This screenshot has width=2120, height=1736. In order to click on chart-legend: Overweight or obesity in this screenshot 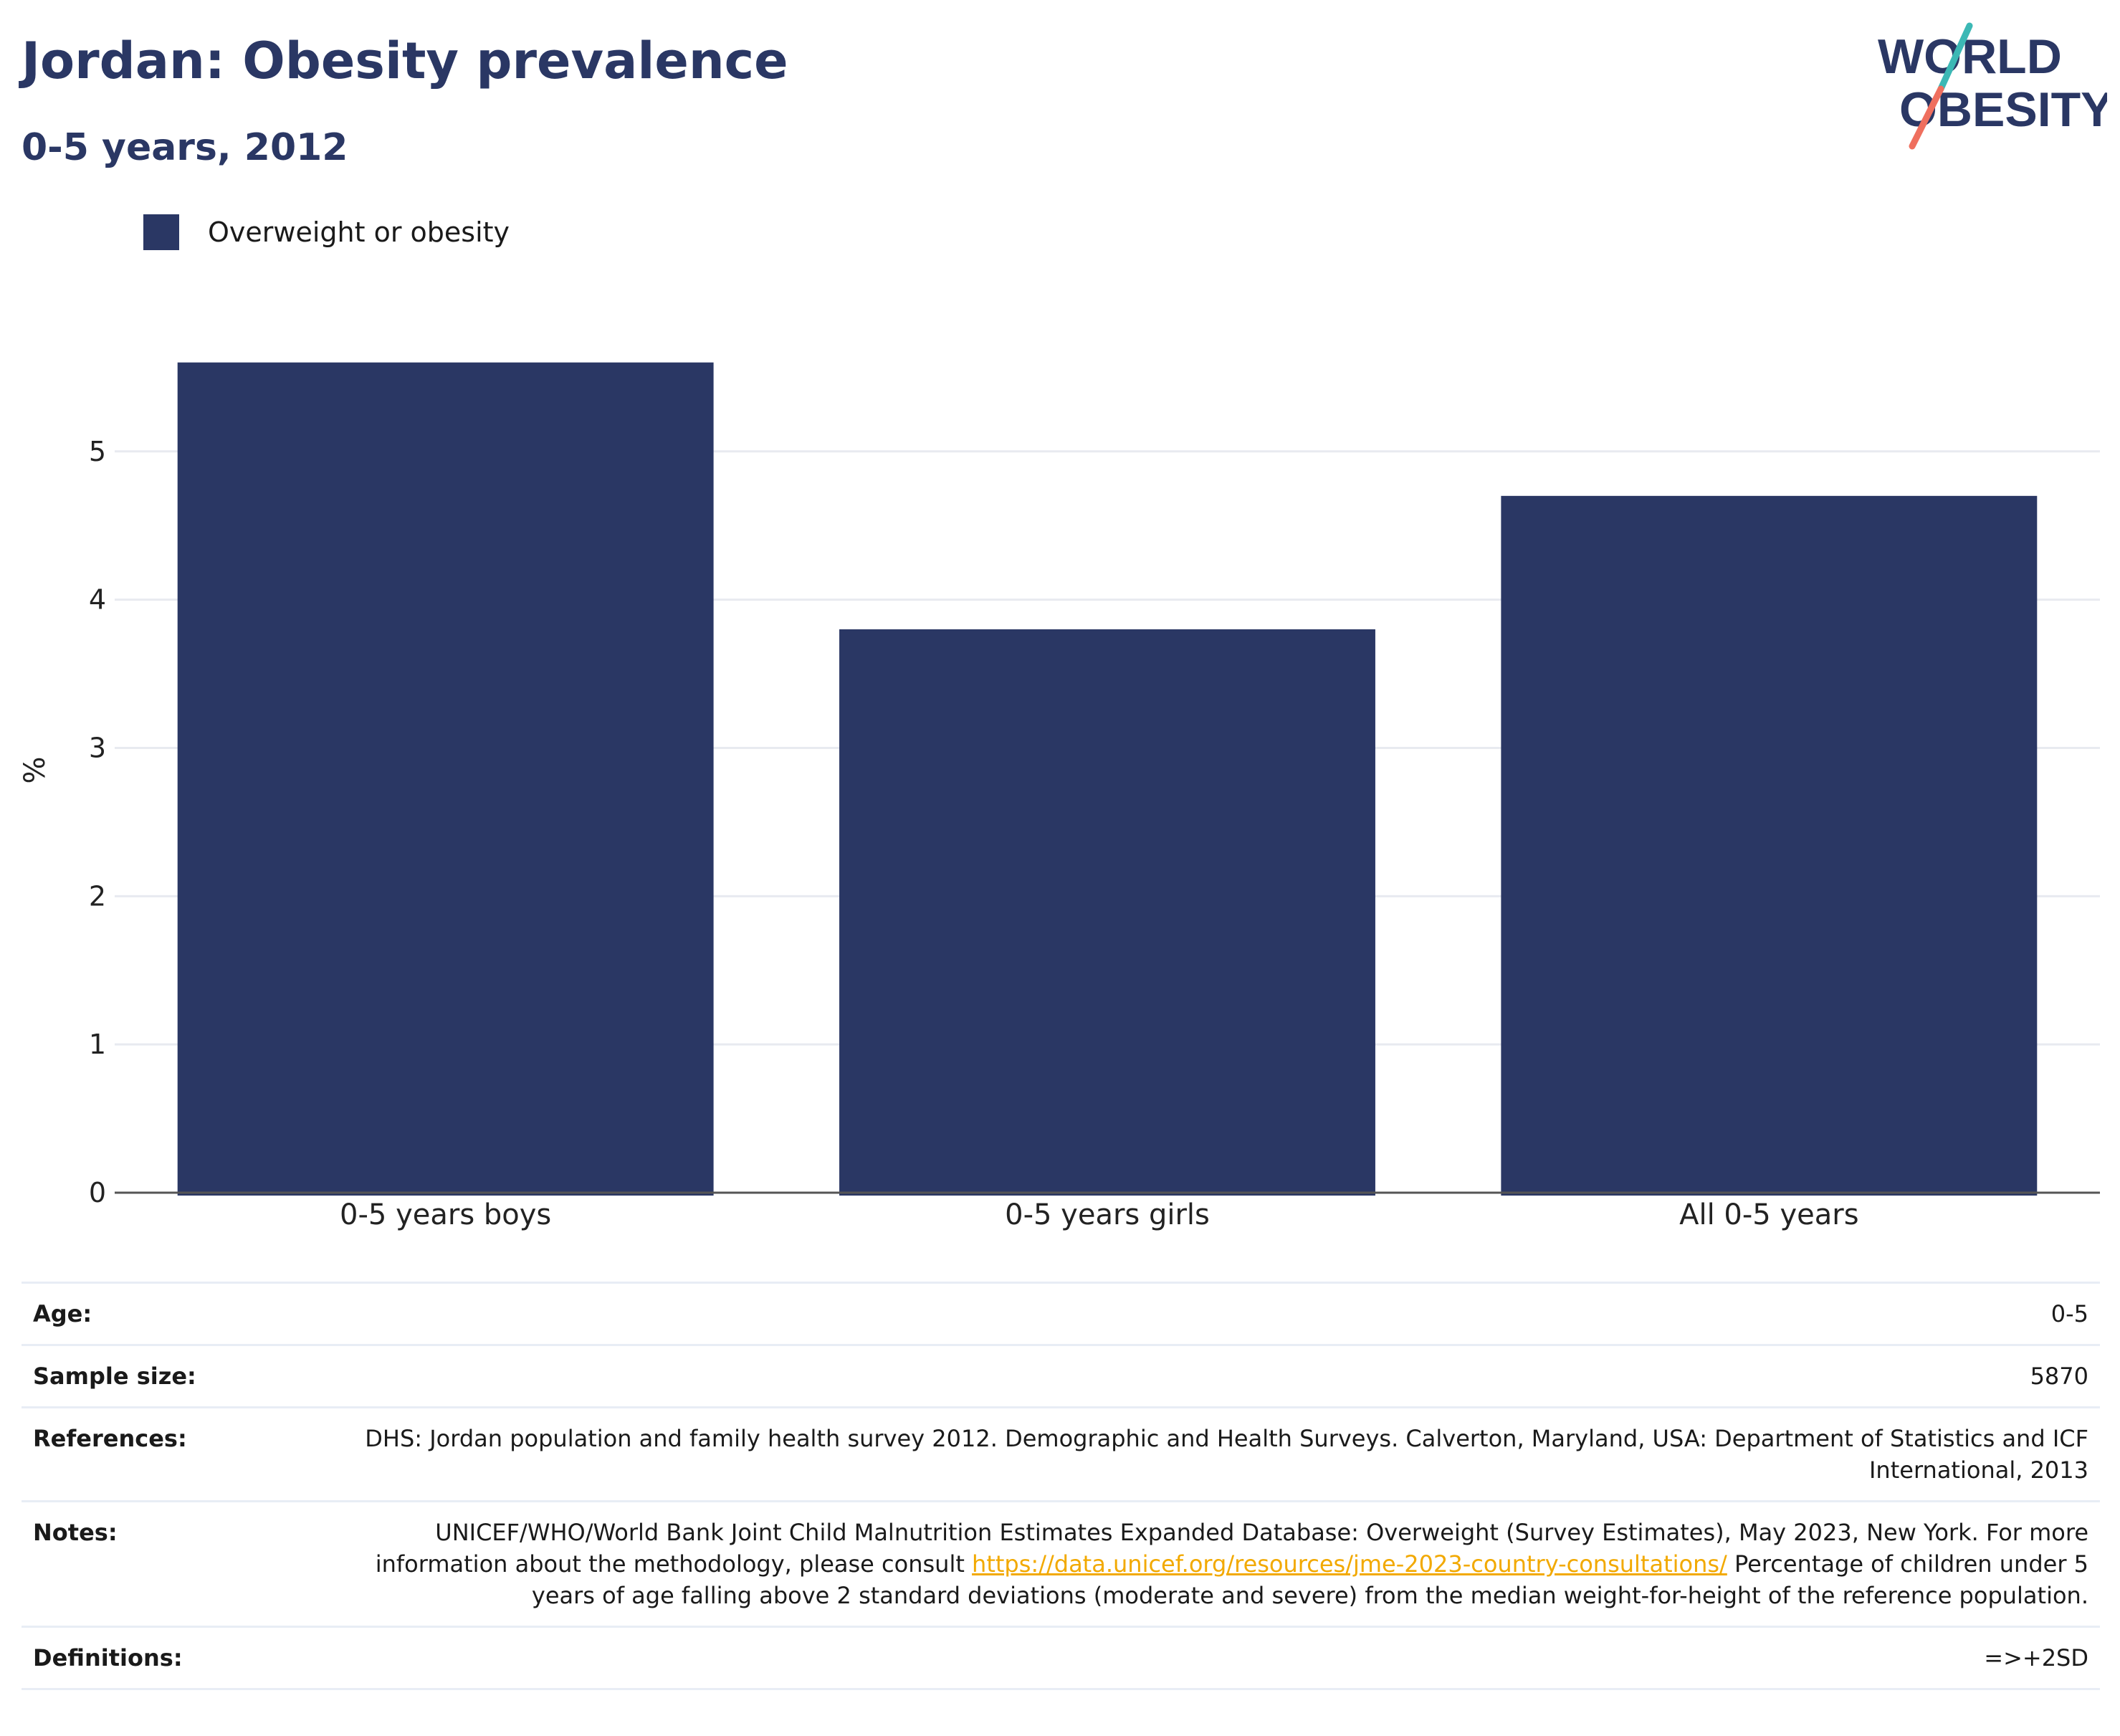, I will do `click(327, 232)`.